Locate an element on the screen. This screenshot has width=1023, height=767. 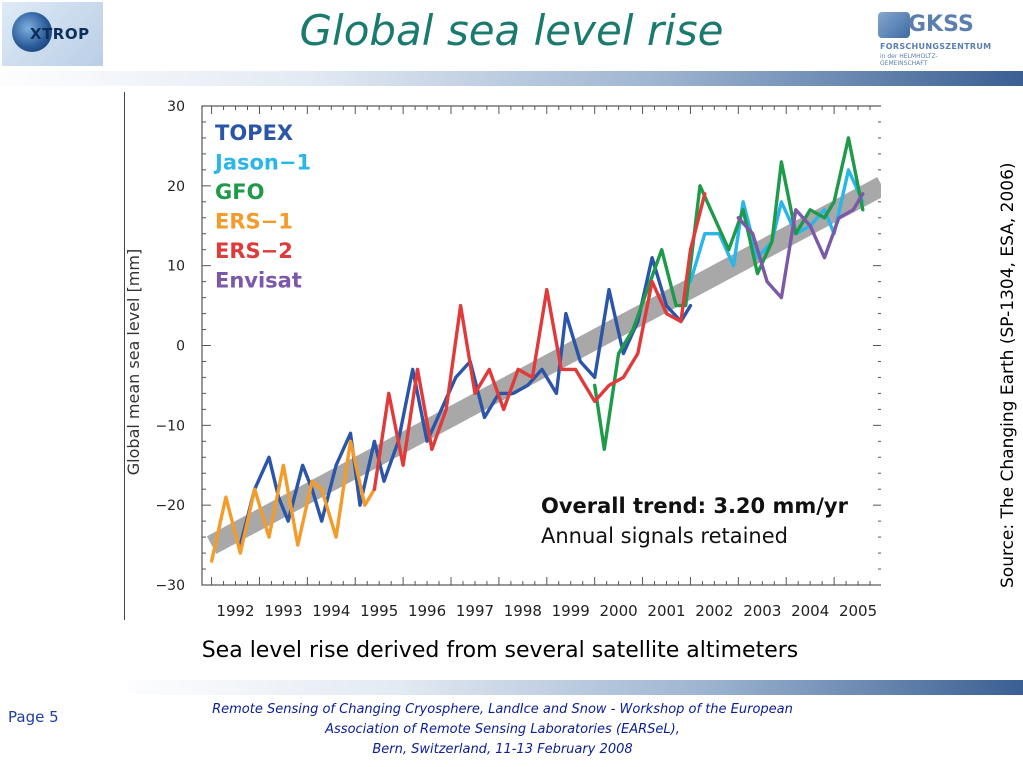
legend-entry: GFO is located at coordinates (239, 192).